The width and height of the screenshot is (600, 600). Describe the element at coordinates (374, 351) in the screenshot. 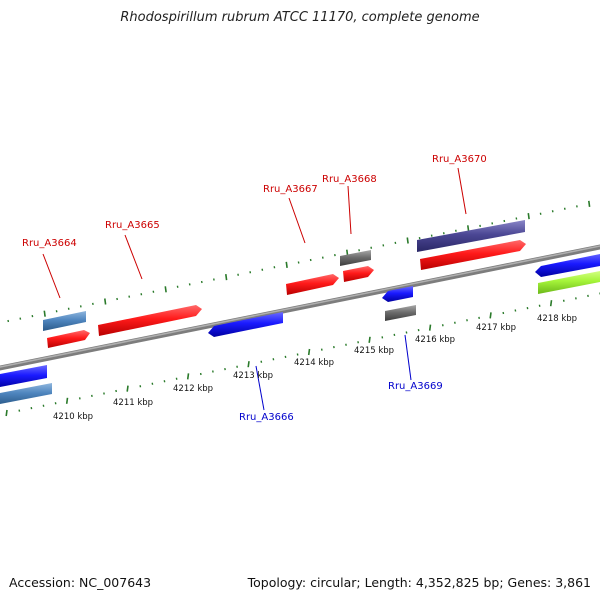

I see `kbp-label: 4215 kbp` at that location.